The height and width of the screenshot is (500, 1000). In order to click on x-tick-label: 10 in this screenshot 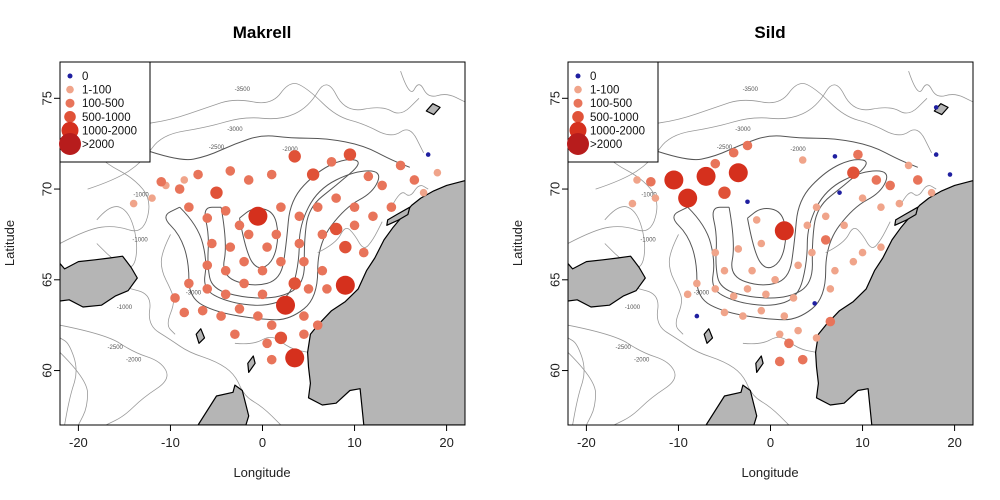, I will do `click(862, 442)`.